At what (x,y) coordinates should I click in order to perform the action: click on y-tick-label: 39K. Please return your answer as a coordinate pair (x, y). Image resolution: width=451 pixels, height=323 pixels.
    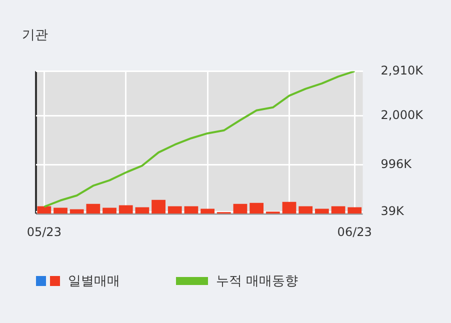
    Looking at the image, I should click on (393, 211).